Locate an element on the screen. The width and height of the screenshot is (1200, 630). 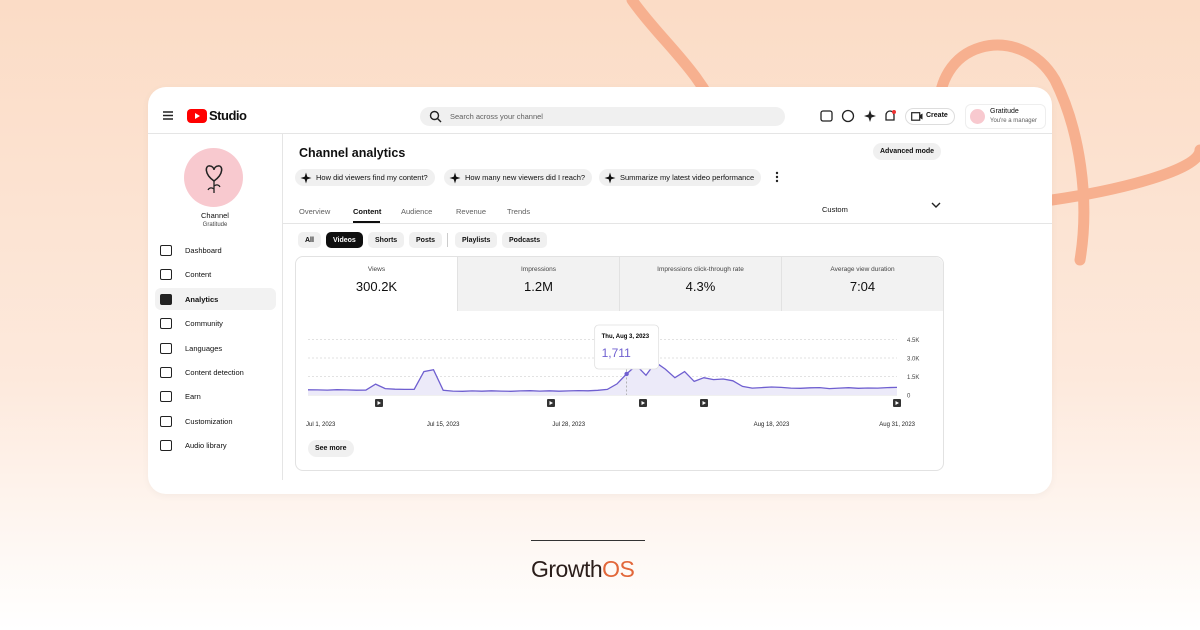
tooltip: Thu, Aug 3, 2023 1,711 is located at coordinates (627, 347).